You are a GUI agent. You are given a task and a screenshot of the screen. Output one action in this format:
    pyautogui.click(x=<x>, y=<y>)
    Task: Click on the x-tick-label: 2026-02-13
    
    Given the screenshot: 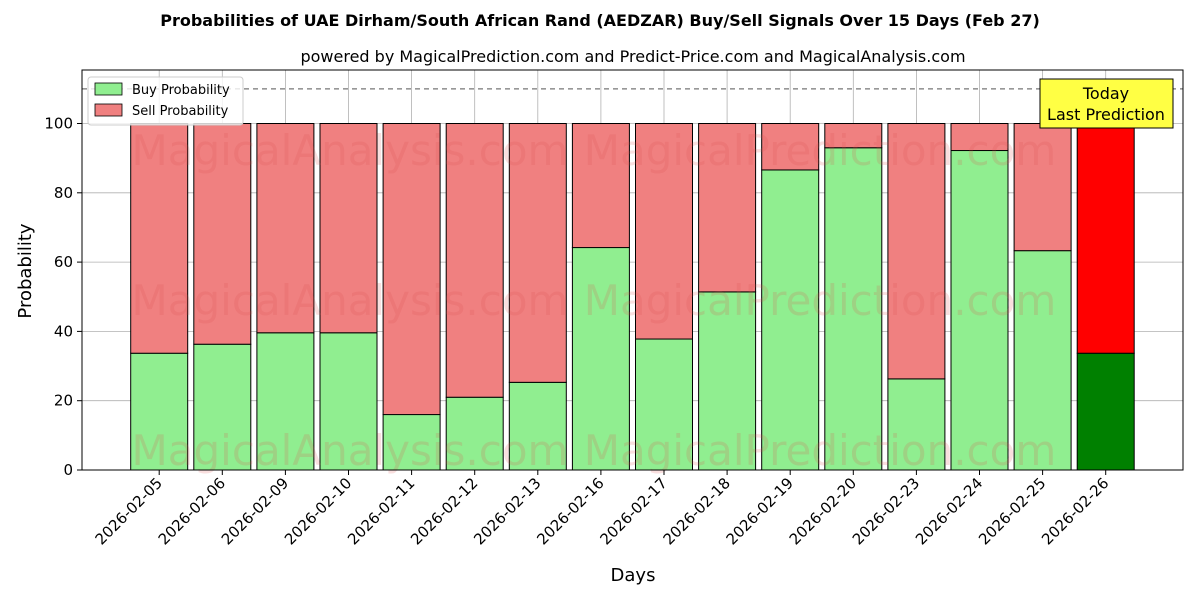 What is the action you would take?
    pyautogui.click(x=507, y=511)
    